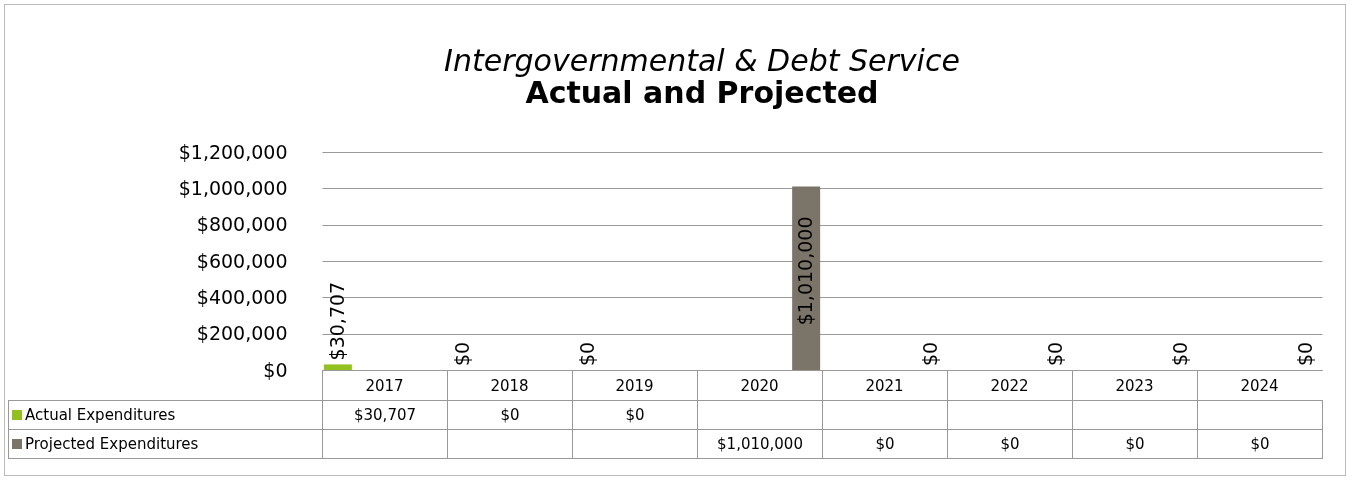  What do you see at coordinates (1009, 385) in the screenshot?
I see `x-tick-label: 2022` at bounding box center [1009, 385].